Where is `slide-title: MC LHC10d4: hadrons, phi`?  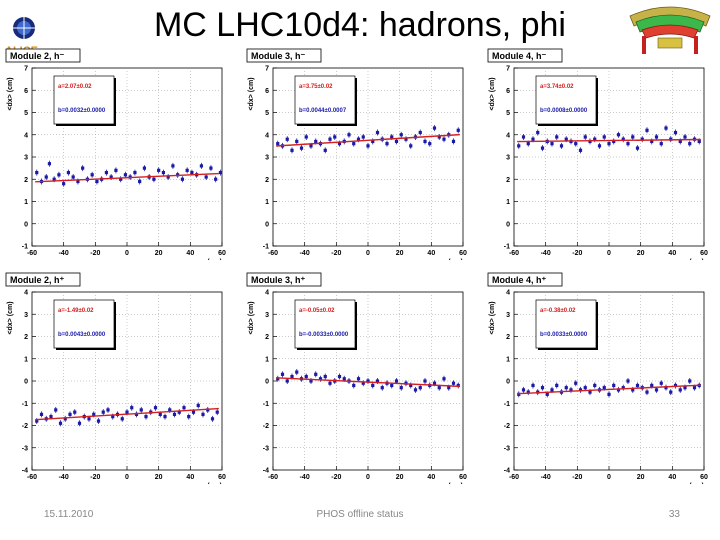 slide-title: MC LHC10d4: hadrons, phi is located at coordinates (359, 25).